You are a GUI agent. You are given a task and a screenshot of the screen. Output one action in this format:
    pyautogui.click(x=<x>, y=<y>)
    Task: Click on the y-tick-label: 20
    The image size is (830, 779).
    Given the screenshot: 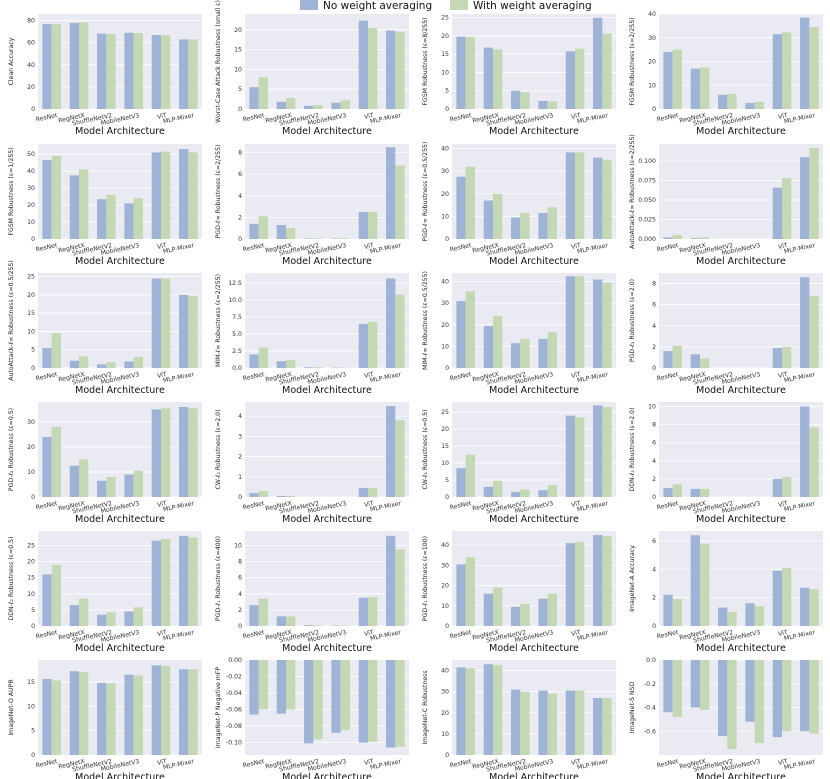 What is the action you would take?
    pyautogui.click(x=652, y=62)
    